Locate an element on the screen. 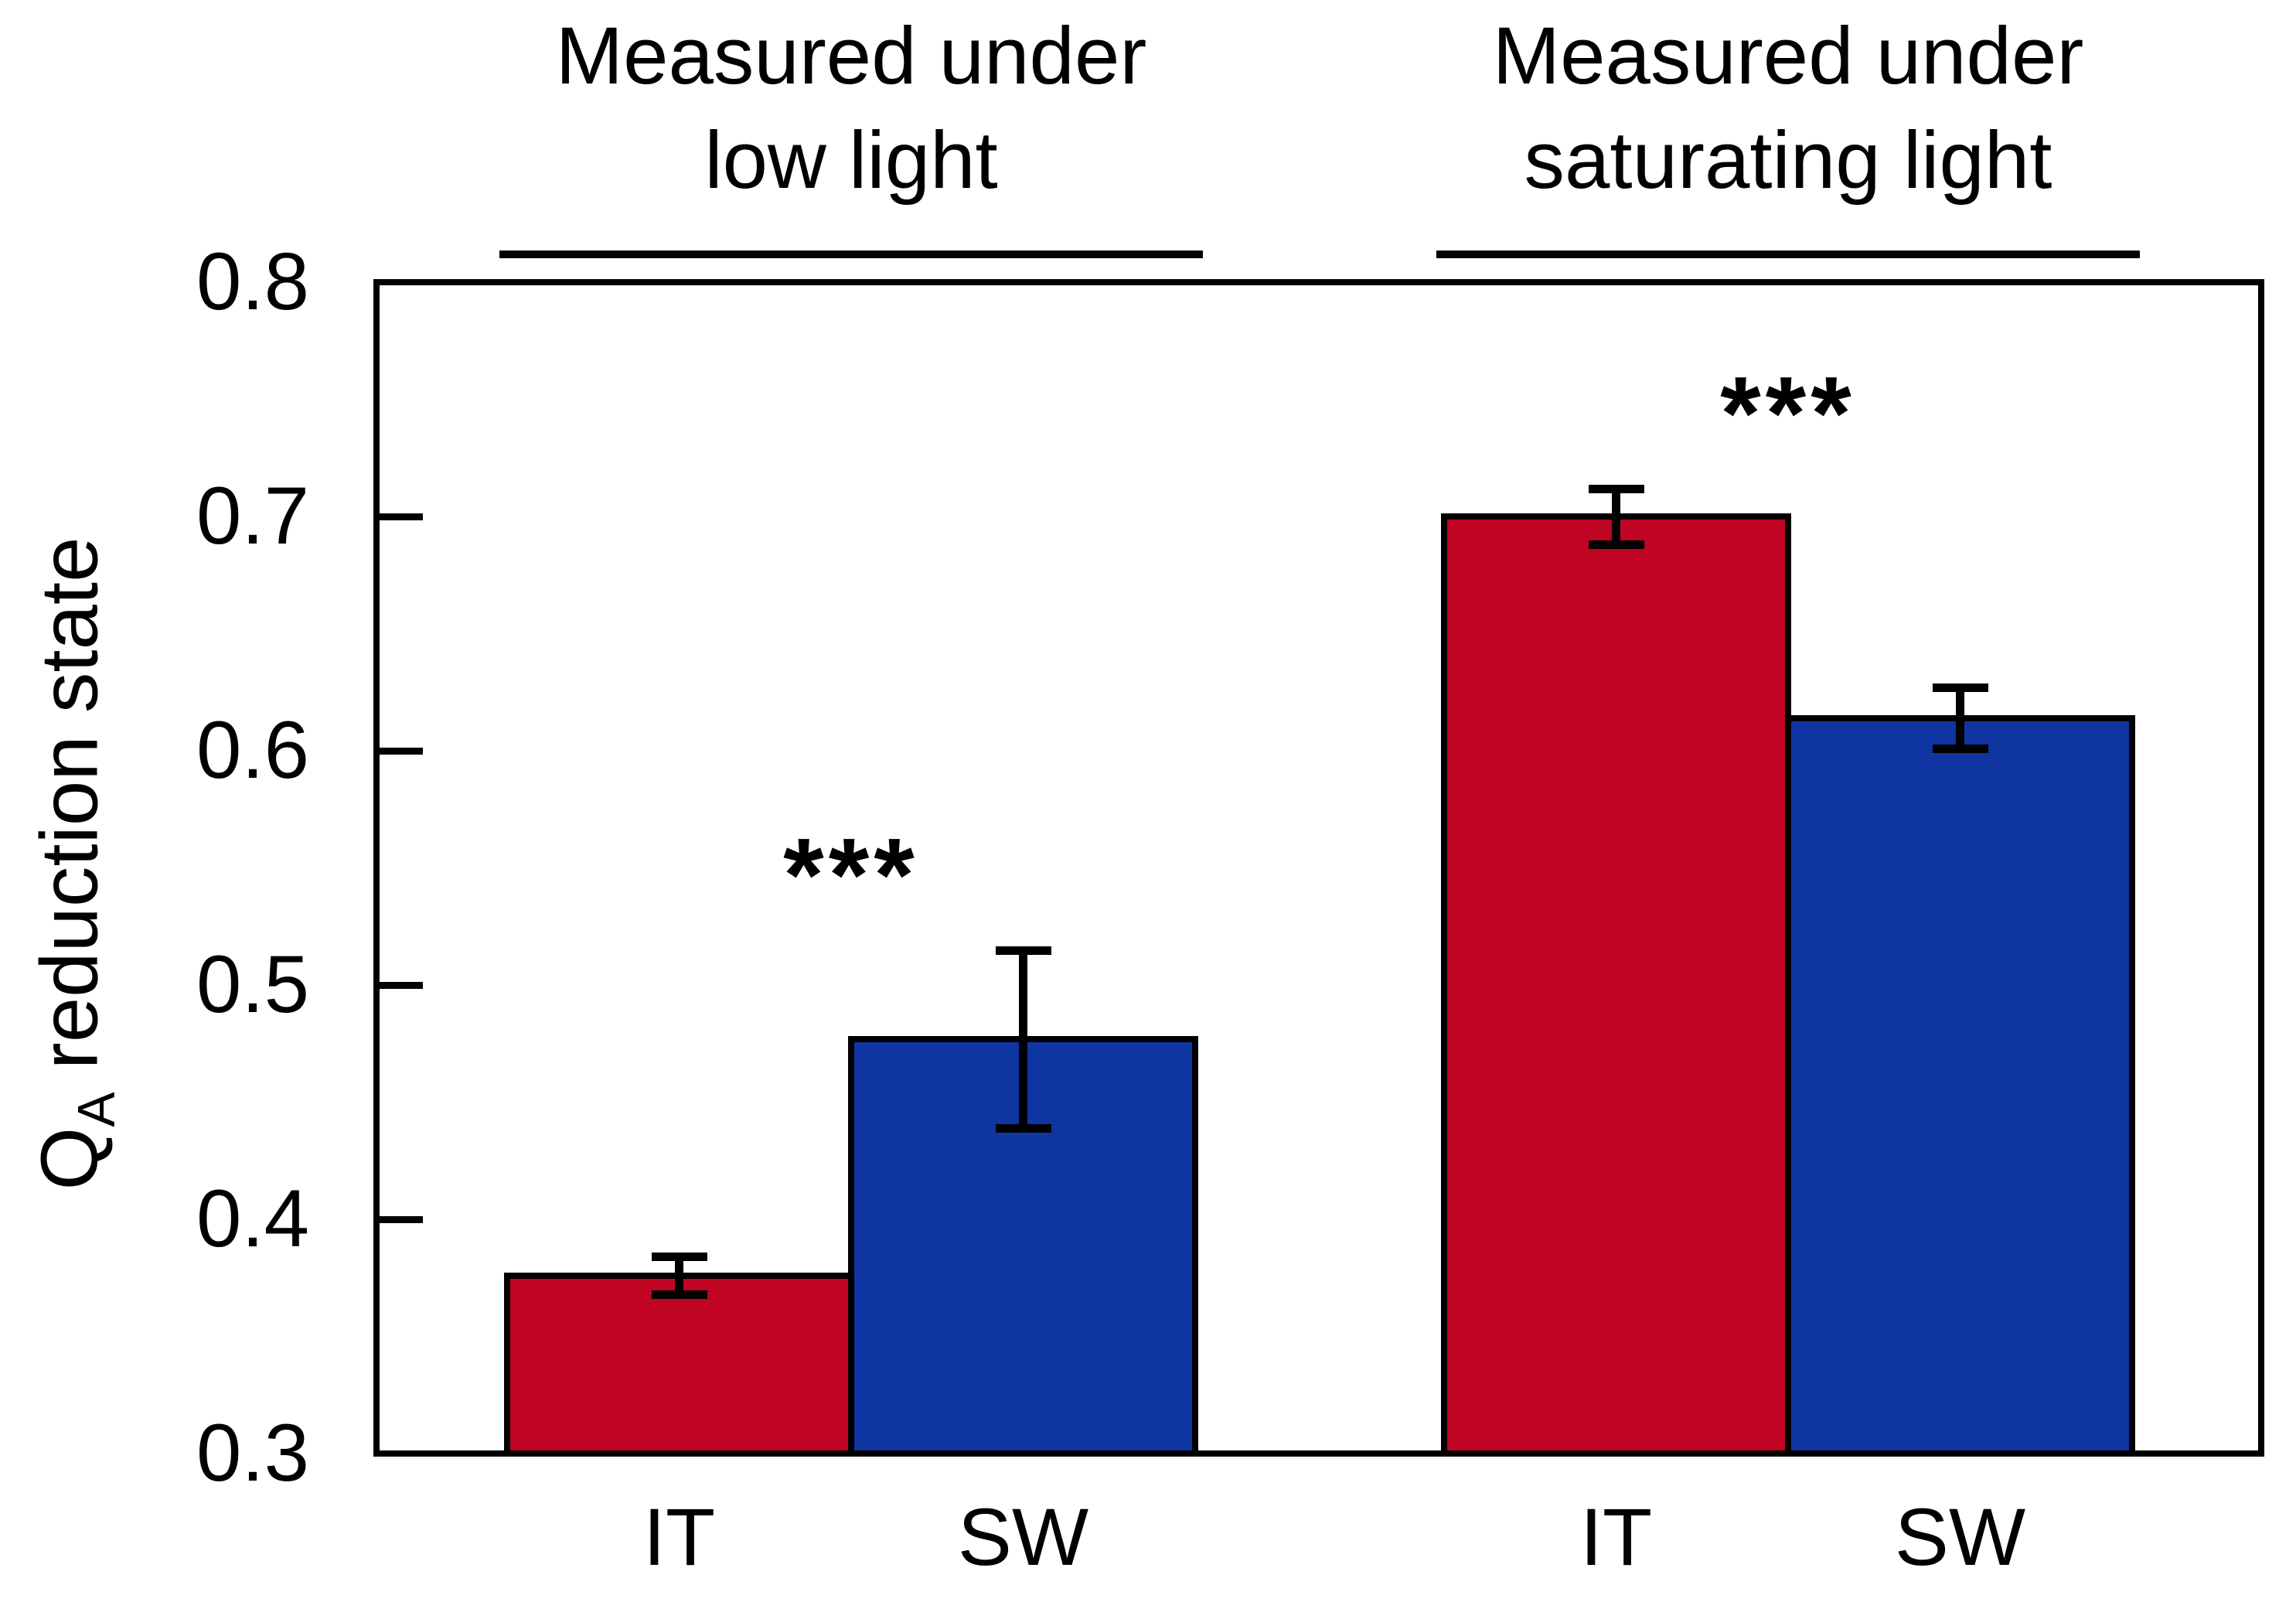  bar-sw is located at coordinates (1960, 1086).